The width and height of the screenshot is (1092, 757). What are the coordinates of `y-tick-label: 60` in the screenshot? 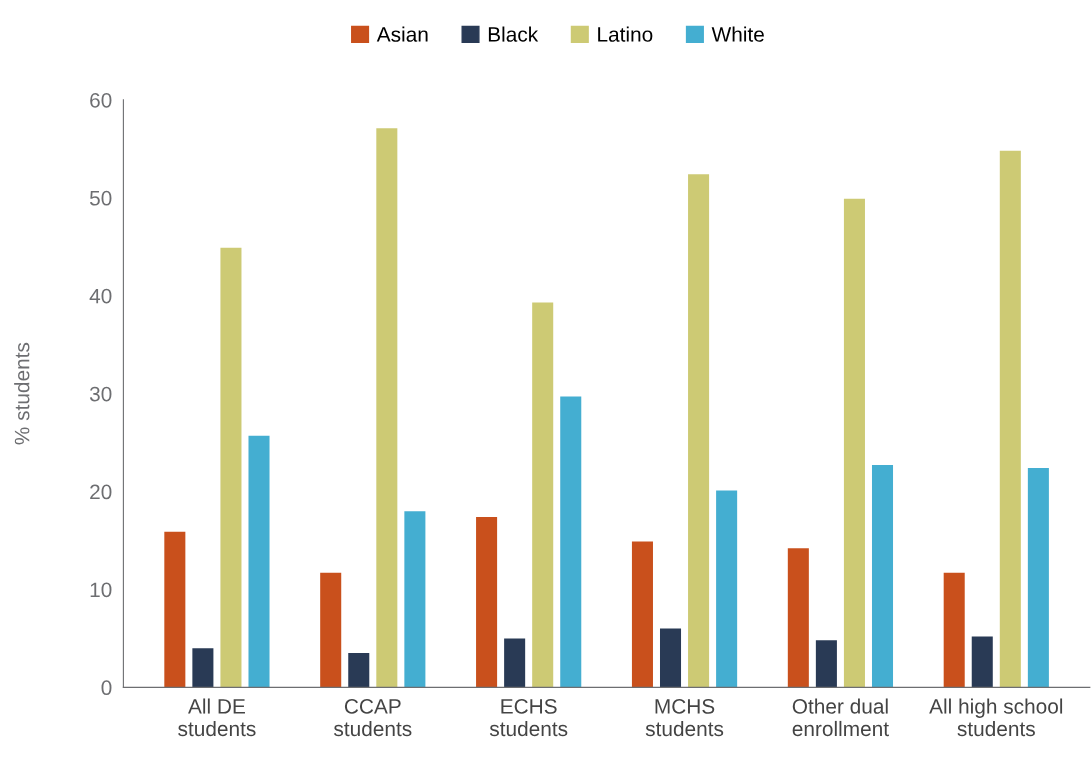 It's located at (101, 100).